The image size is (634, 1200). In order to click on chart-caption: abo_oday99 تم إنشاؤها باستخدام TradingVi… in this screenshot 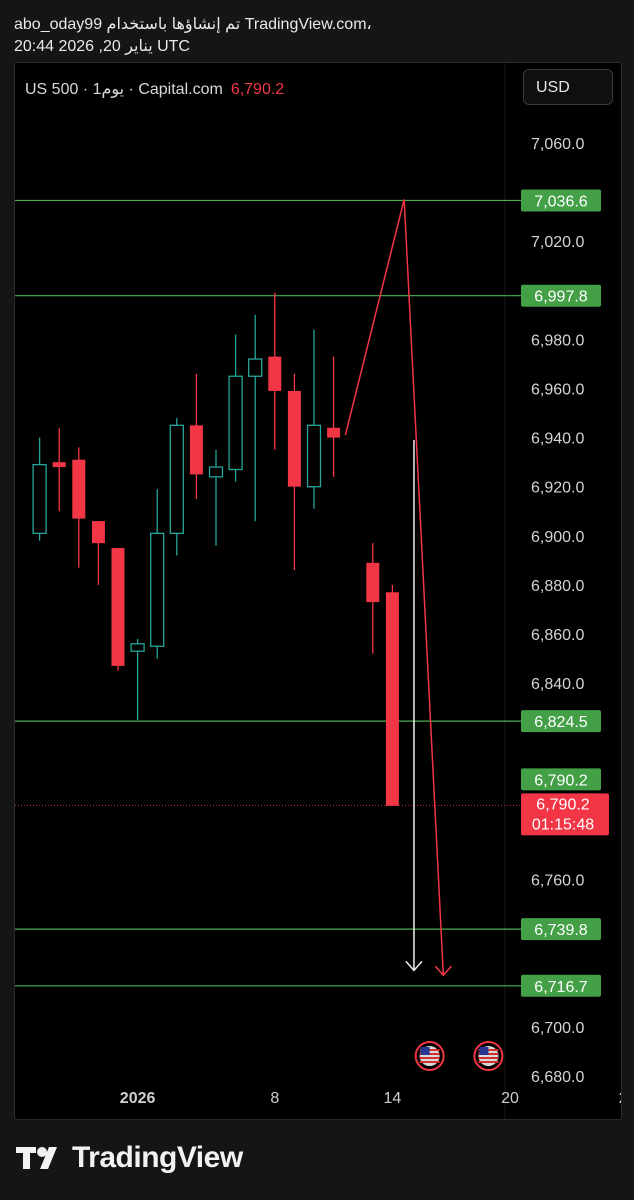, I will do `click(193, 36)`.